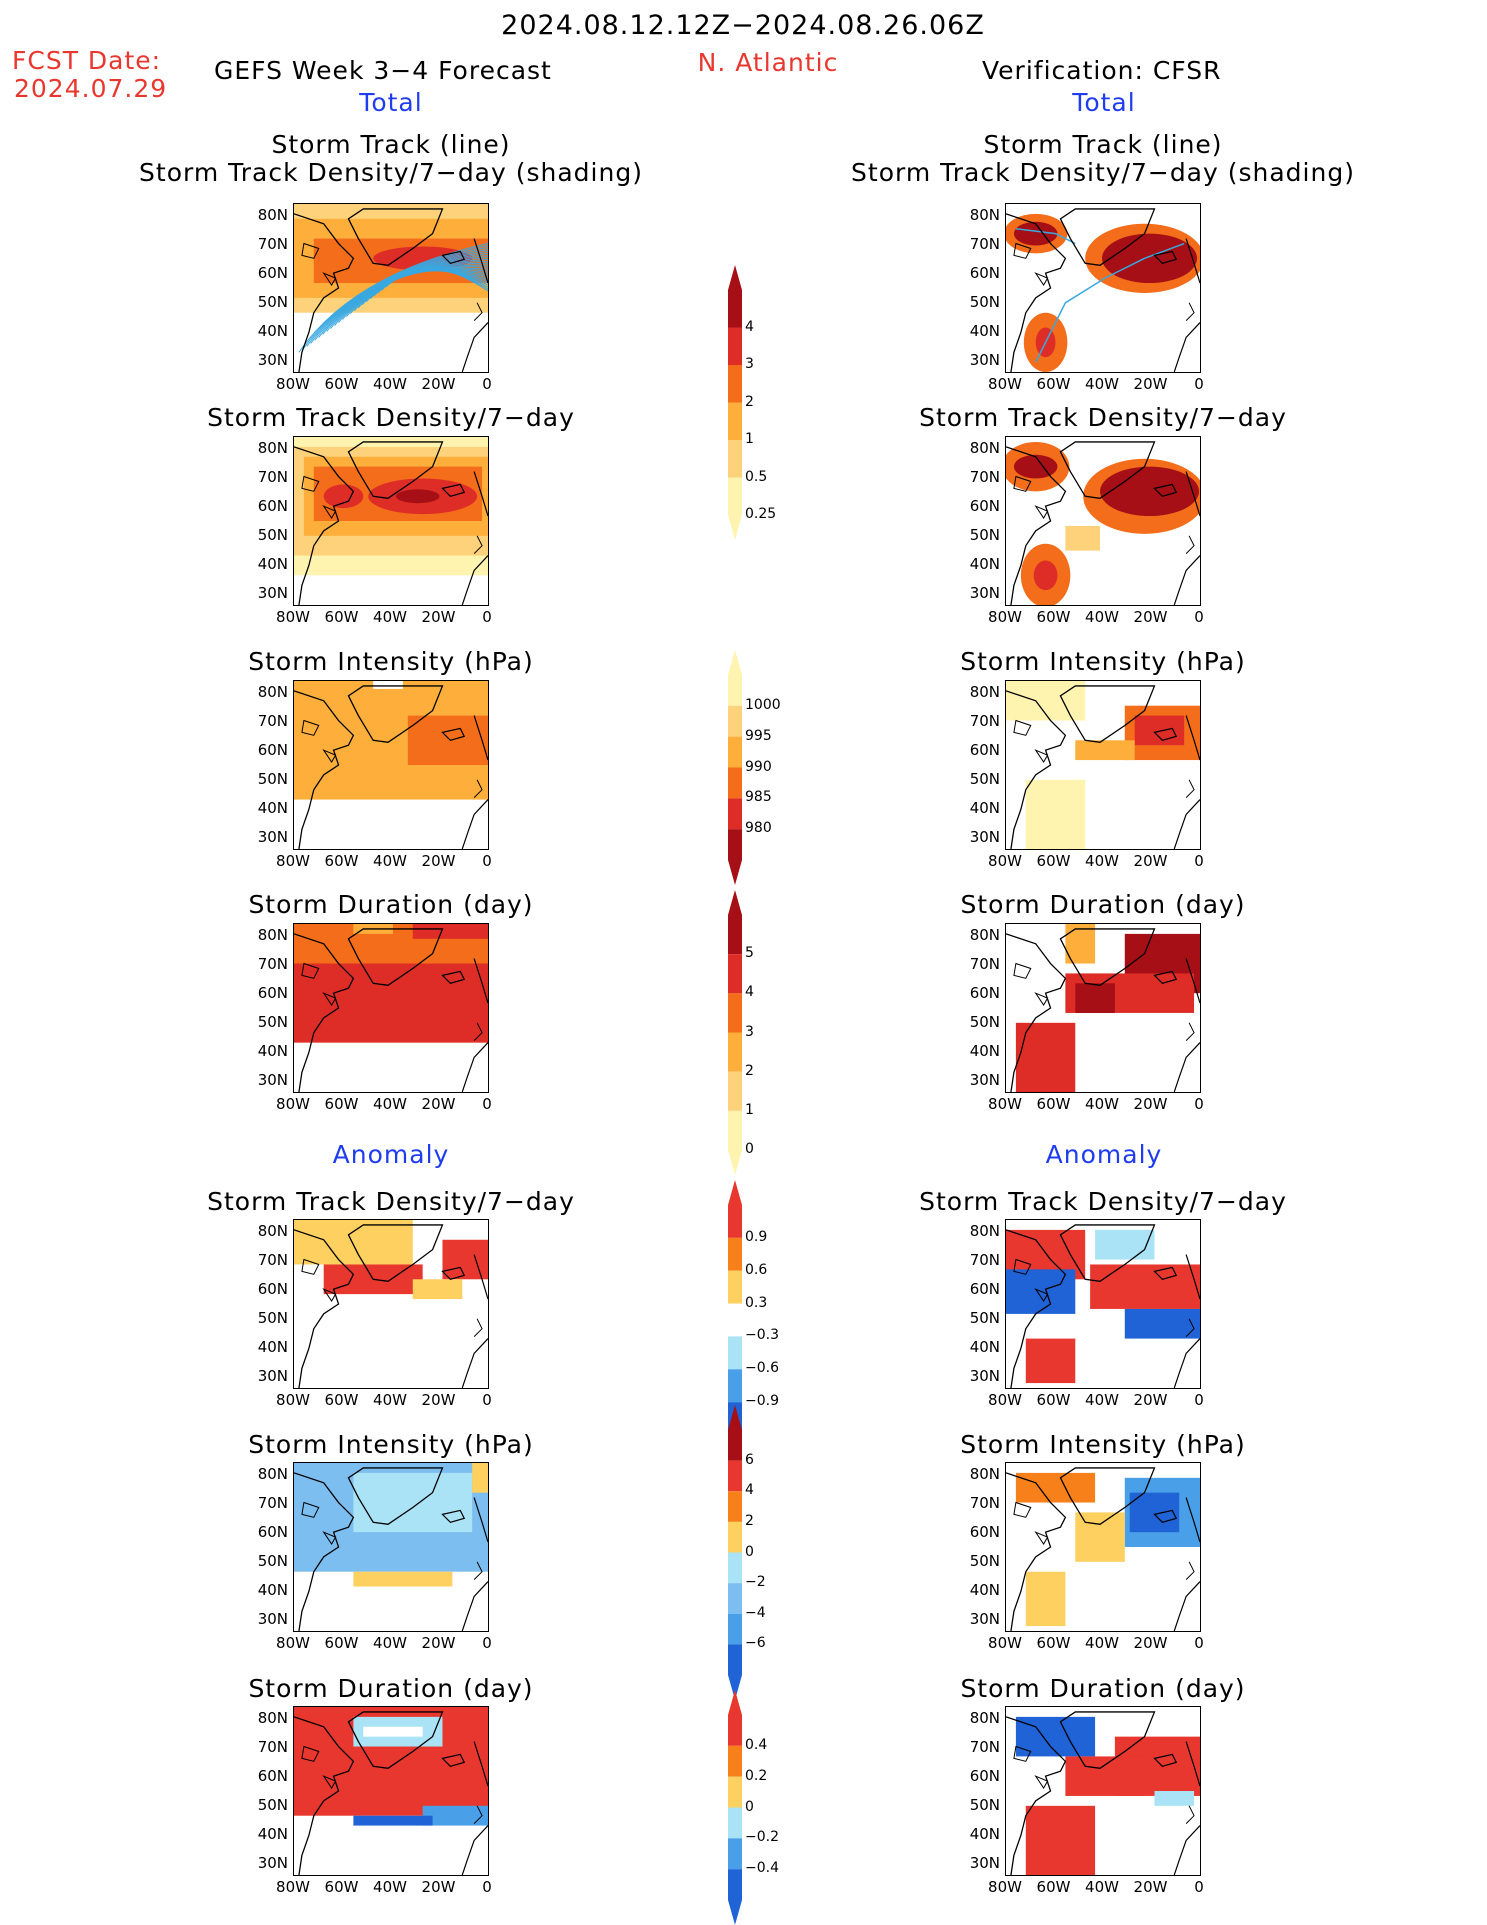 Image resolution: width=1487 pixels, height=1925 pixels. Describe the element at coordinates (756, 1302) in the screenshot. I see `colorbar-label: 0.3` at that location.